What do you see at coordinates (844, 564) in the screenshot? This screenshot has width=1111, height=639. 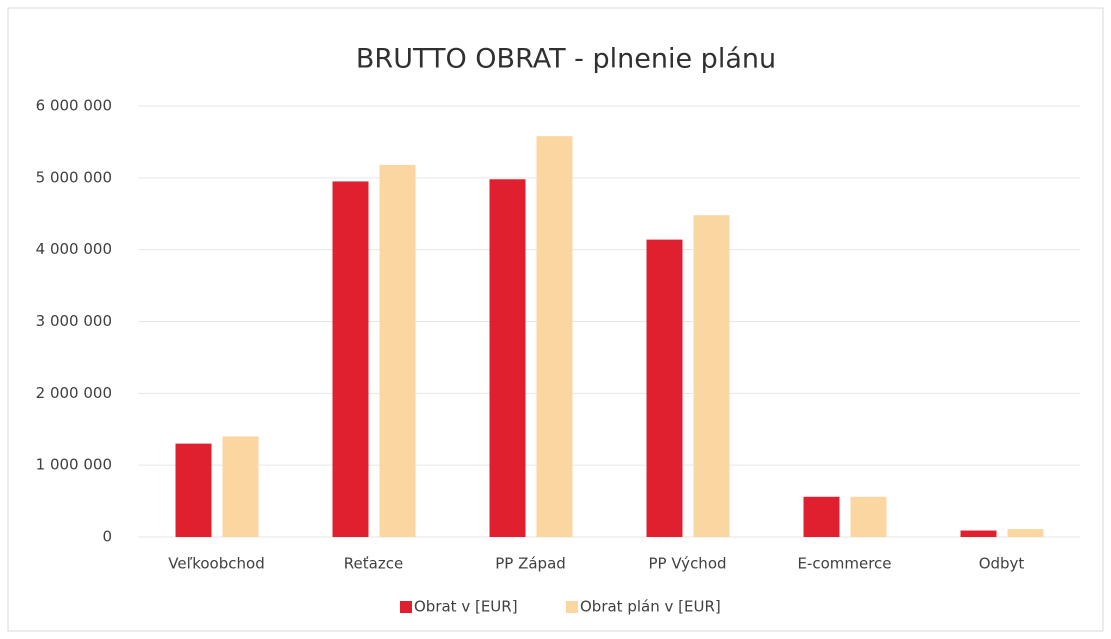 I see `x-tick-label: E-commerce` at bounding box center [844, 564].